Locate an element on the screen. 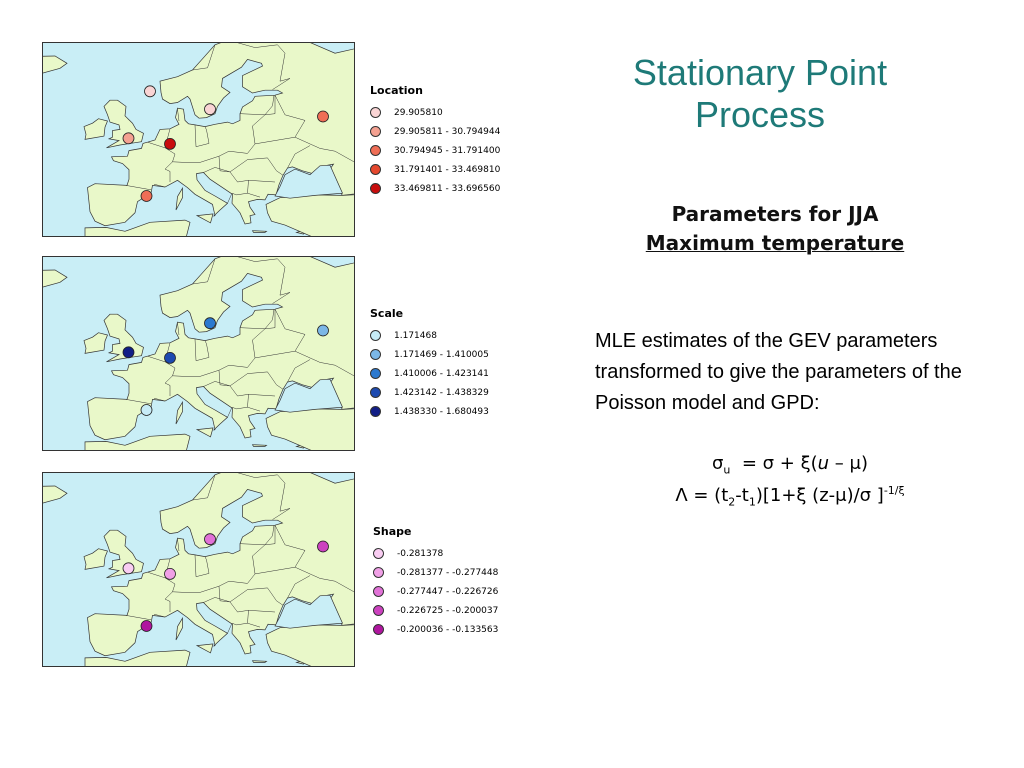 The width and height of the screenshot is (1024, 768). subtitle-line1: Parameters for JJA is located at coordinates (775, 214).